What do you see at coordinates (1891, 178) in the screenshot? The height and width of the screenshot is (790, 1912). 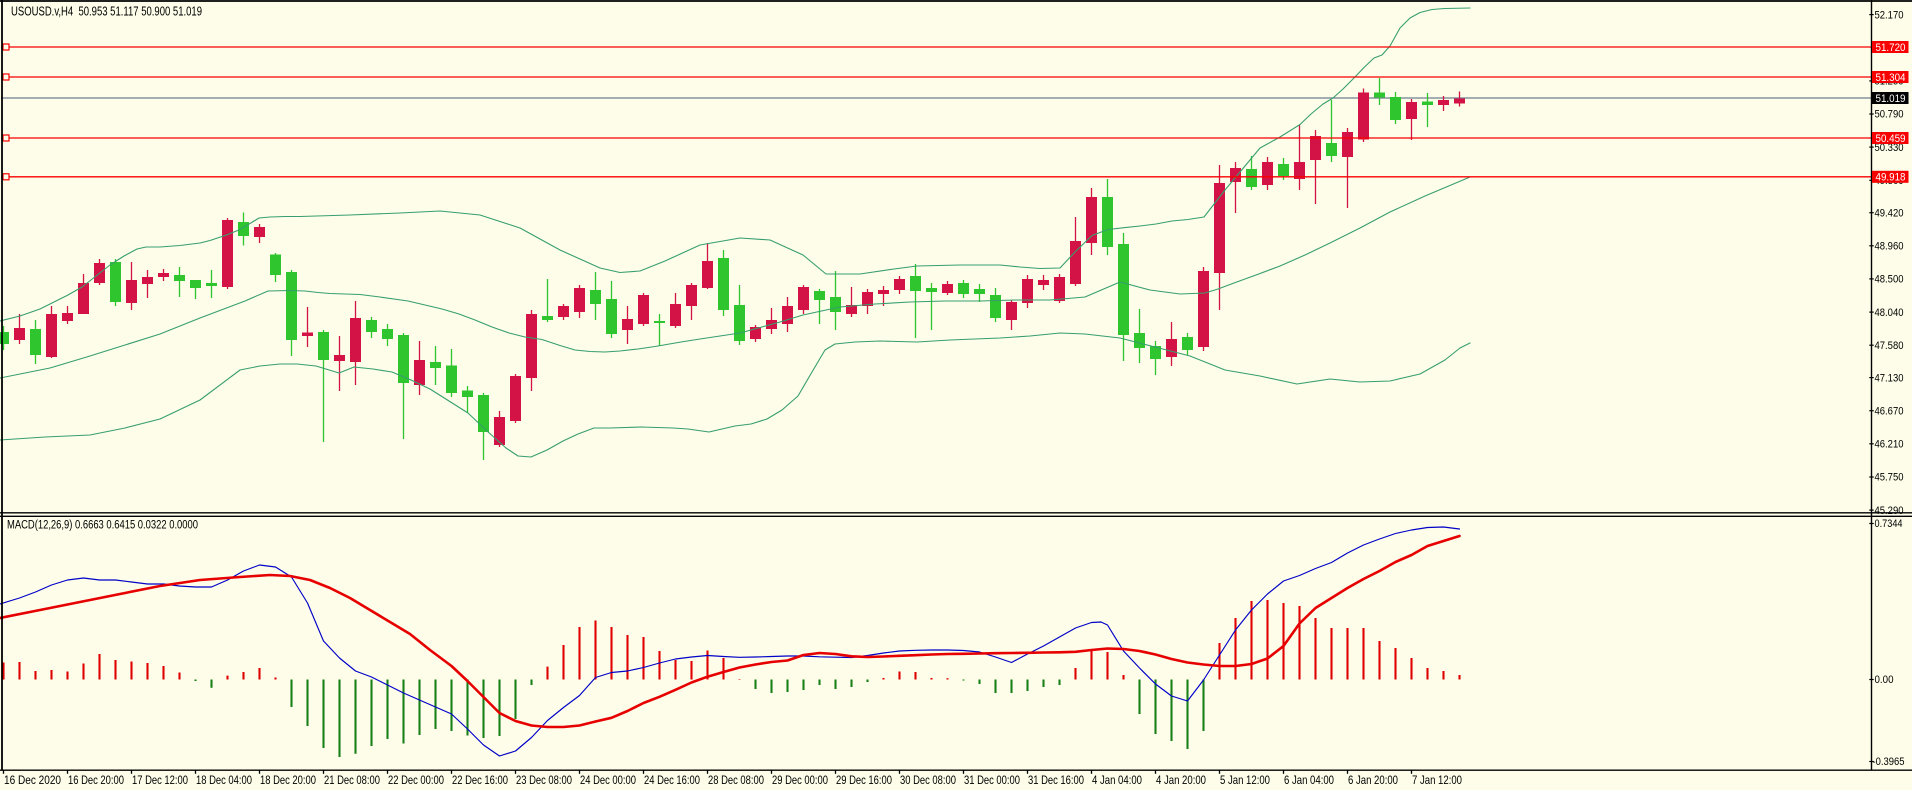 I see `svg-text: 49.918` at bounding box center [1891, 178].